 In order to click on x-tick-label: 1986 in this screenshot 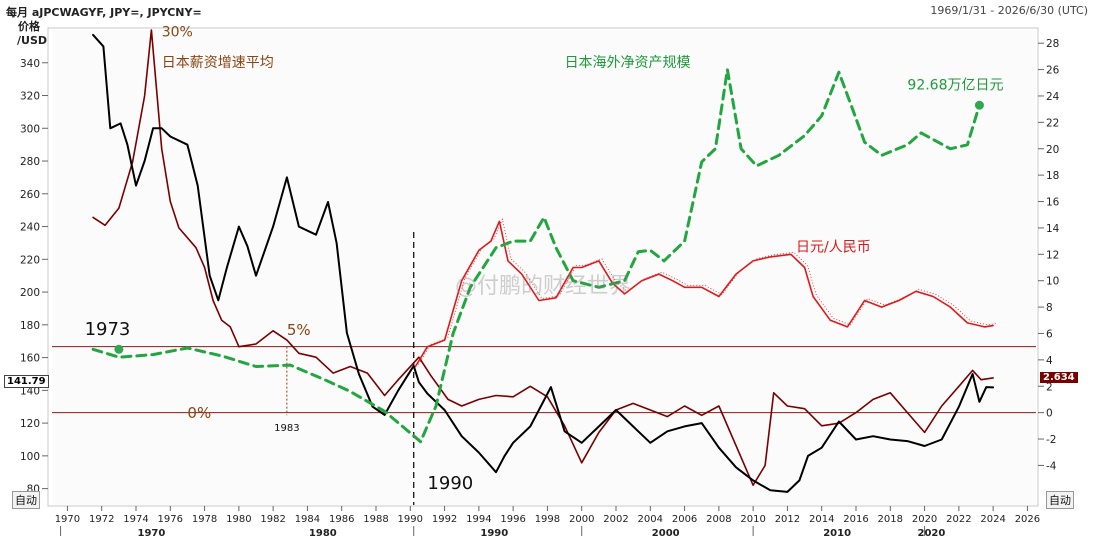, I will do `click(341, 519)`.